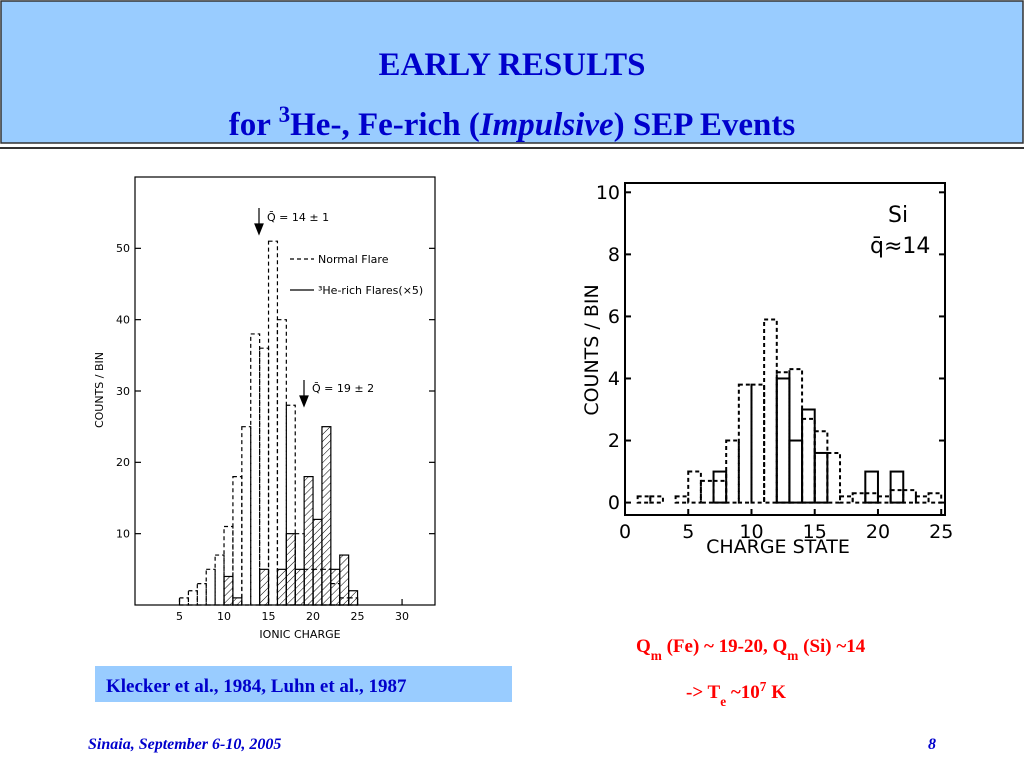 The width and height of the screenshot is (1024, 768). Describe the element at coordinates (512, 65) in the screenshot. I see `title: EARLY RESULTS` at that location.